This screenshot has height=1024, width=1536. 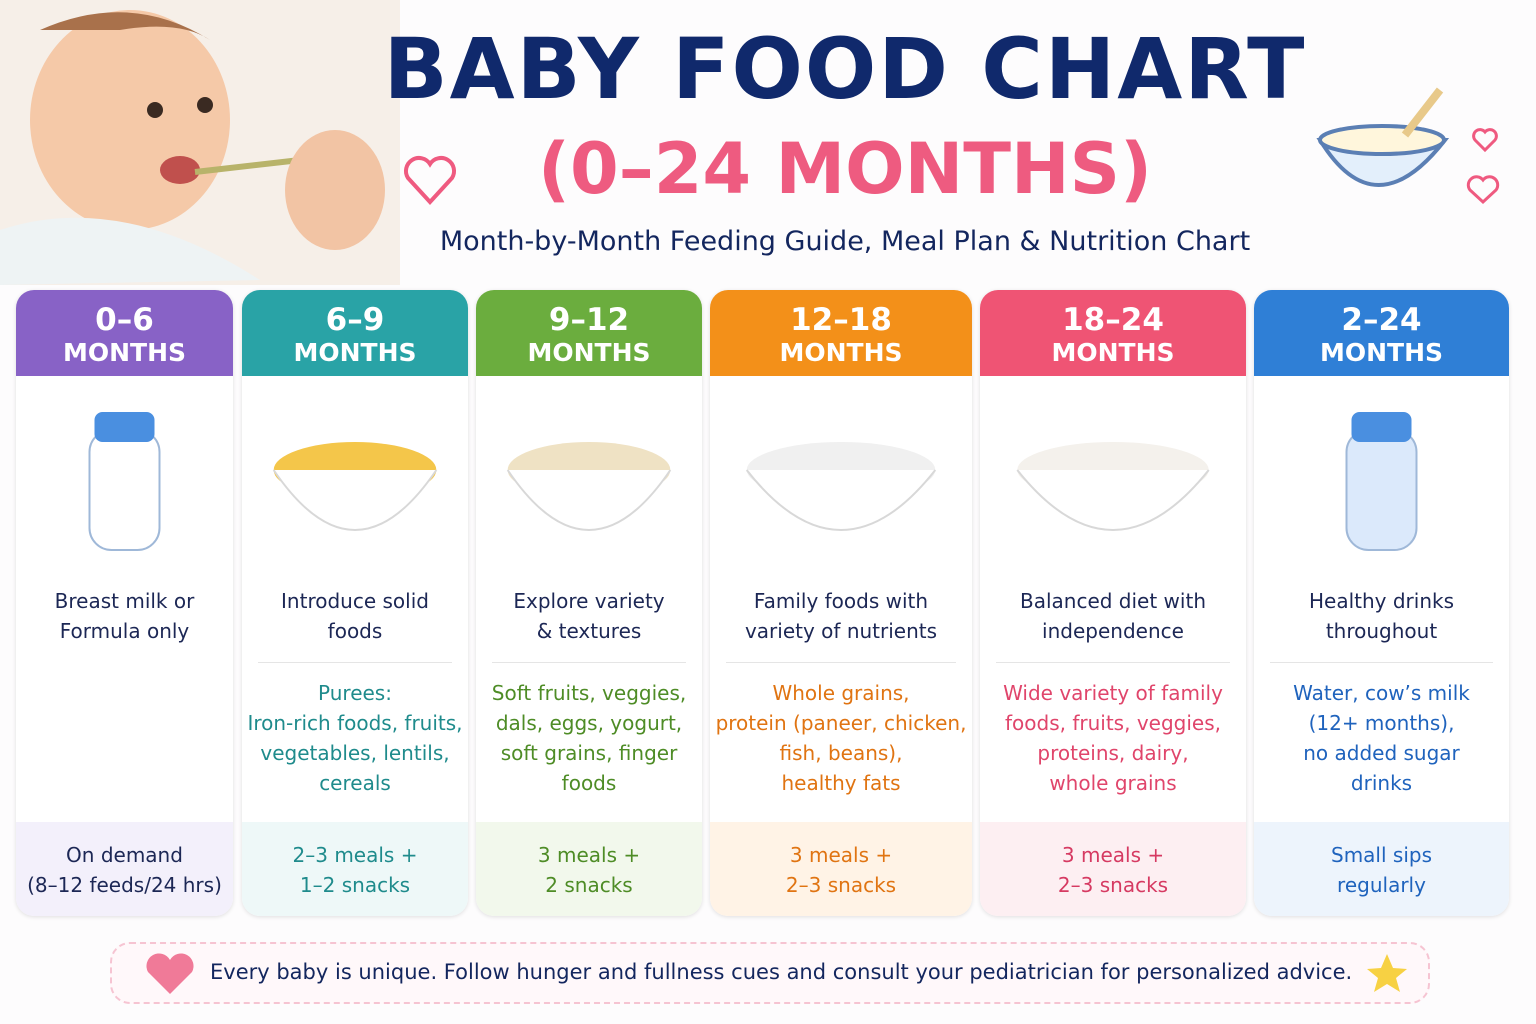 I want to click on frequency-line: (8–12 feeds/24 hrs), so click(x=124, y=885).